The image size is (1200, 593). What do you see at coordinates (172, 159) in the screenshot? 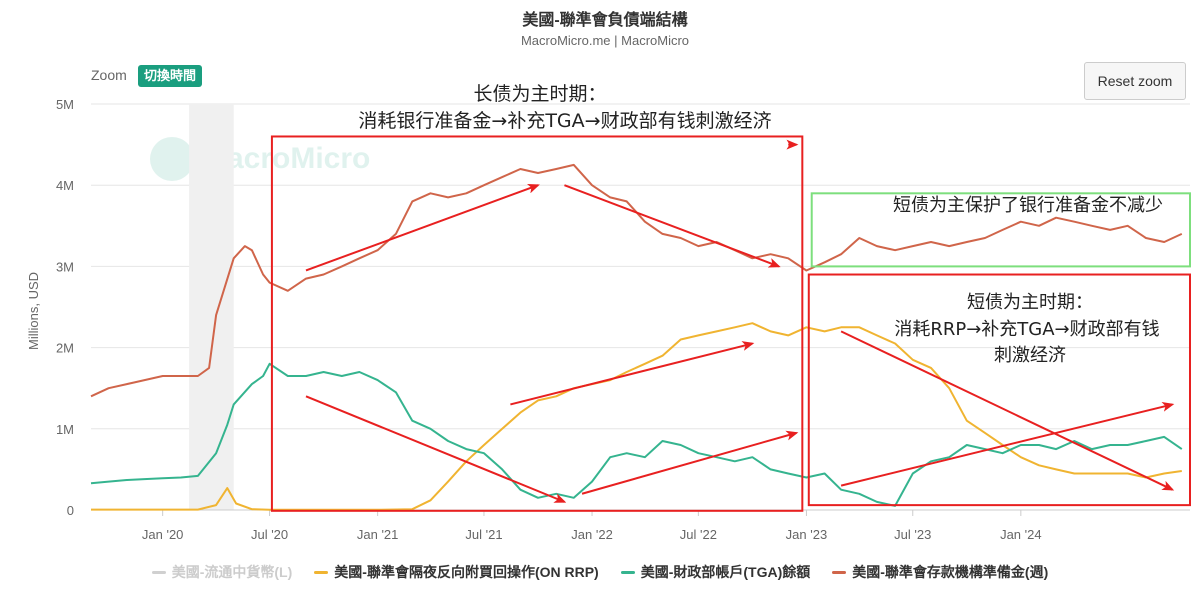
I see `watermark-logo-icon` at bounding box center [172, 159].